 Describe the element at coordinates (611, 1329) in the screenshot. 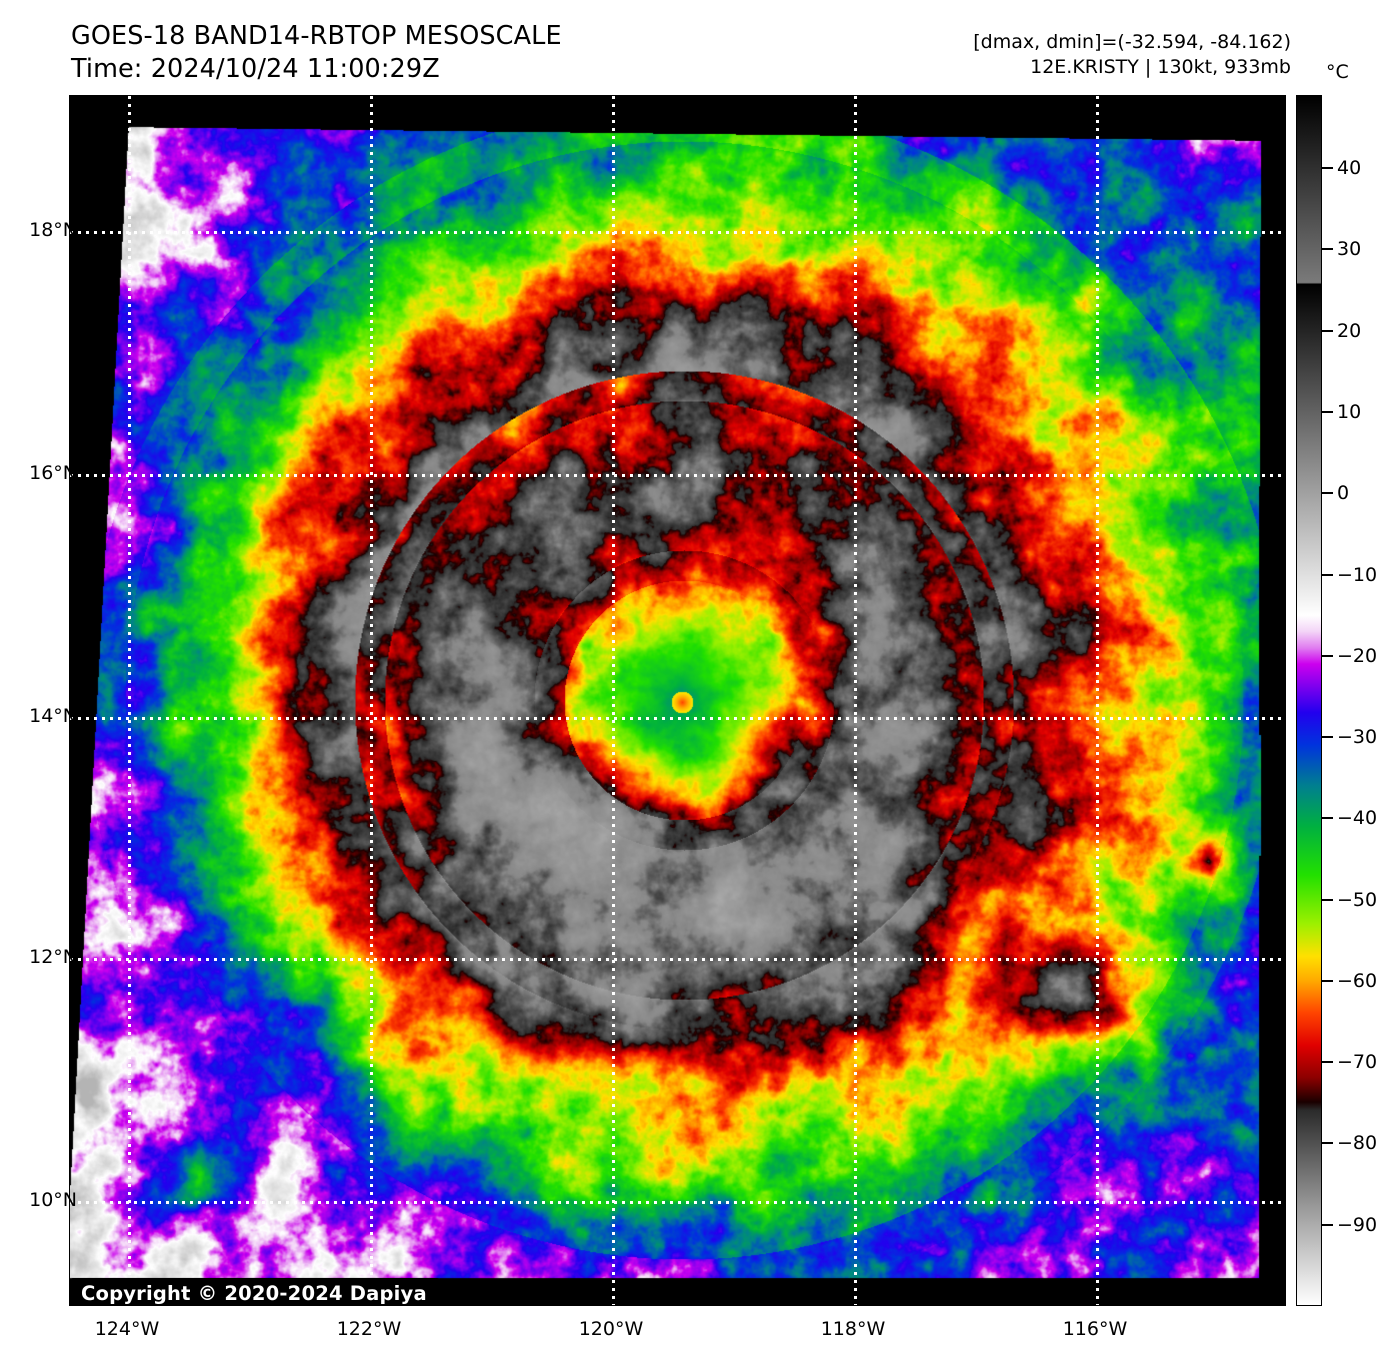

I see `lon-tick-label: 120°W` at that location.